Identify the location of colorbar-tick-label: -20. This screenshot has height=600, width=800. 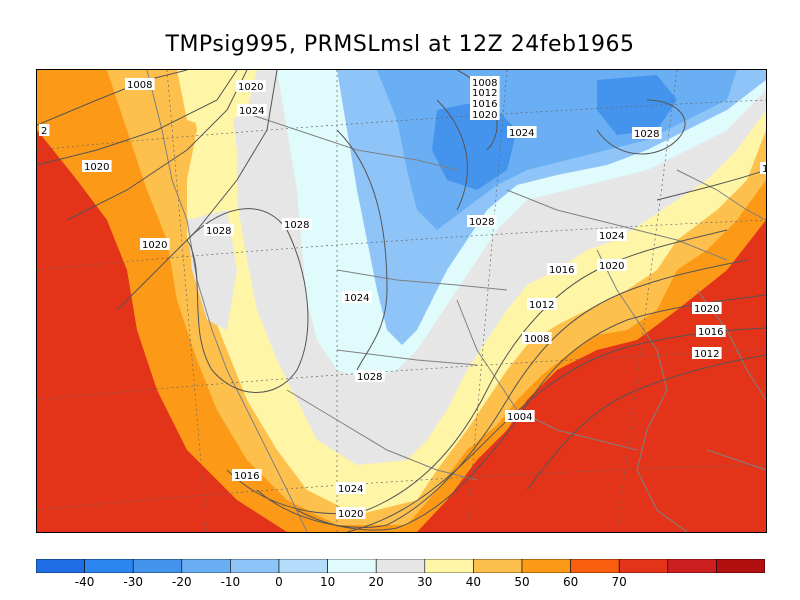
(181, 582).